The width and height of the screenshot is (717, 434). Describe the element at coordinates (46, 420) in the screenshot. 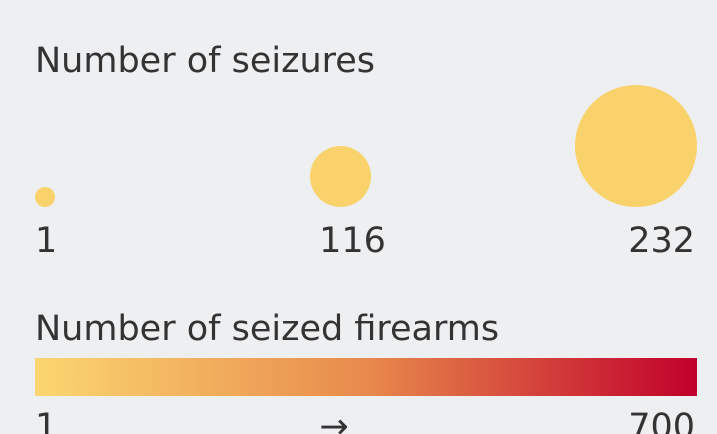

I see `color-min-label: 1` at that location.